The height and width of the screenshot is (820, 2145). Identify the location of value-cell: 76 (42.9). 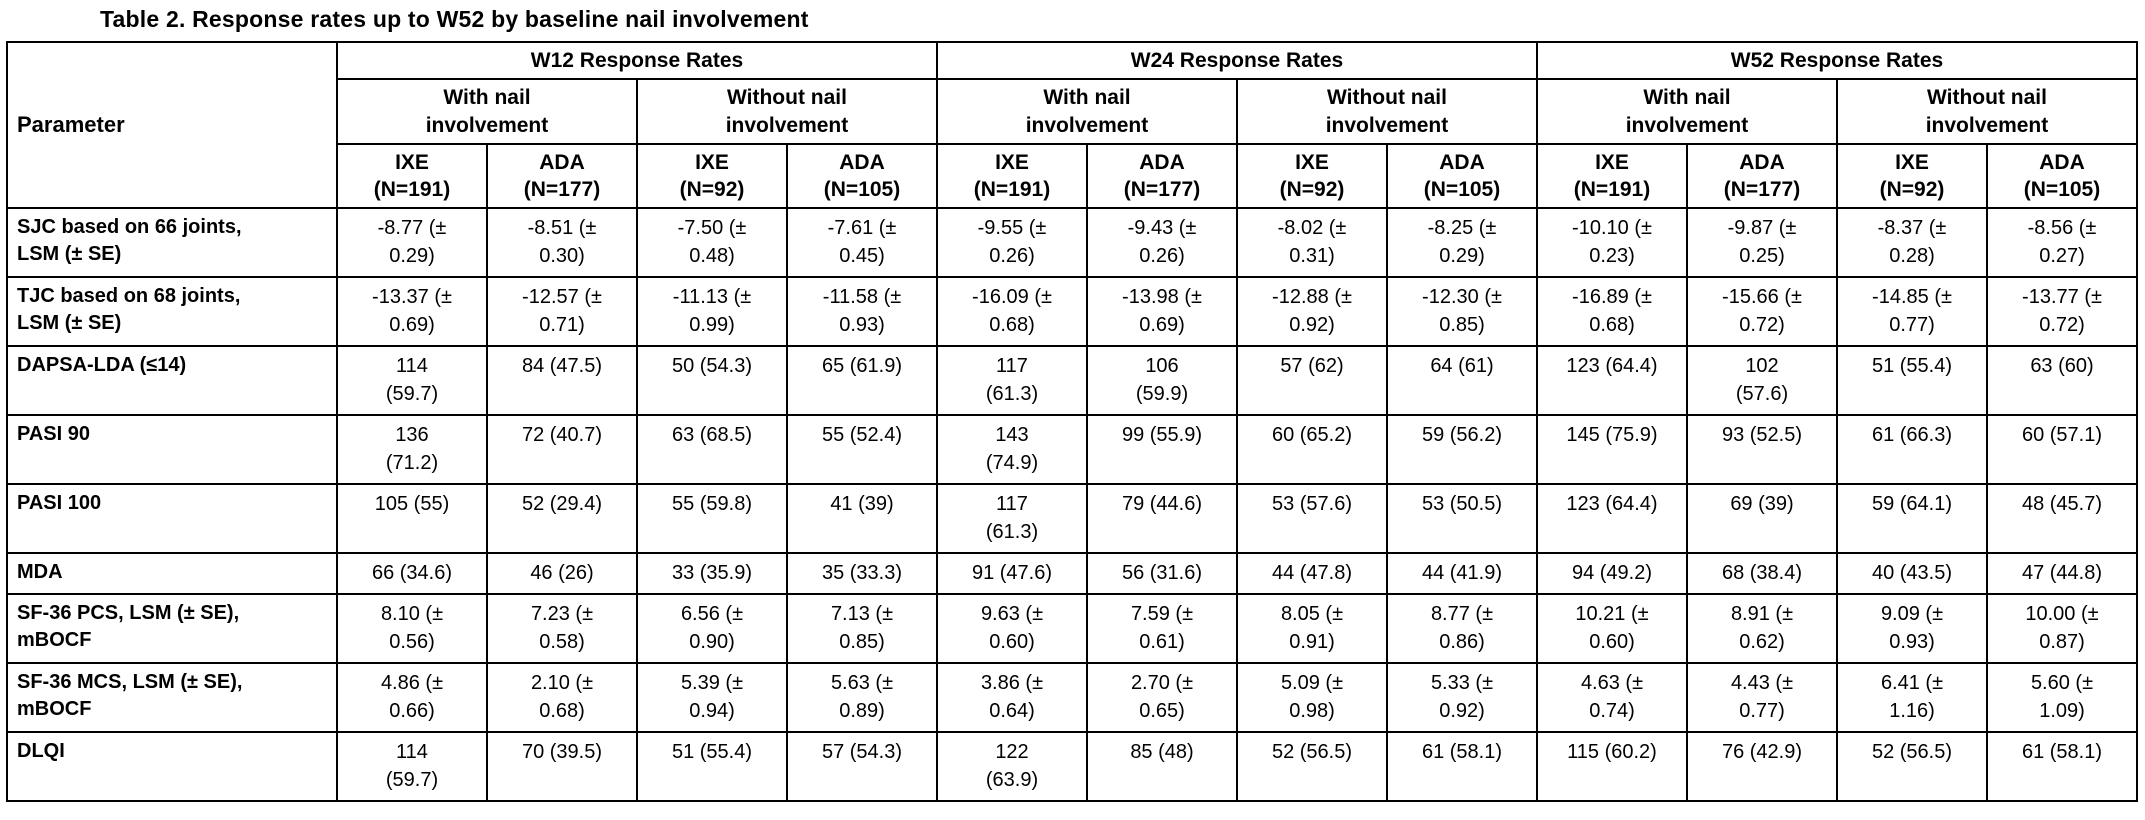
(1762, 767).